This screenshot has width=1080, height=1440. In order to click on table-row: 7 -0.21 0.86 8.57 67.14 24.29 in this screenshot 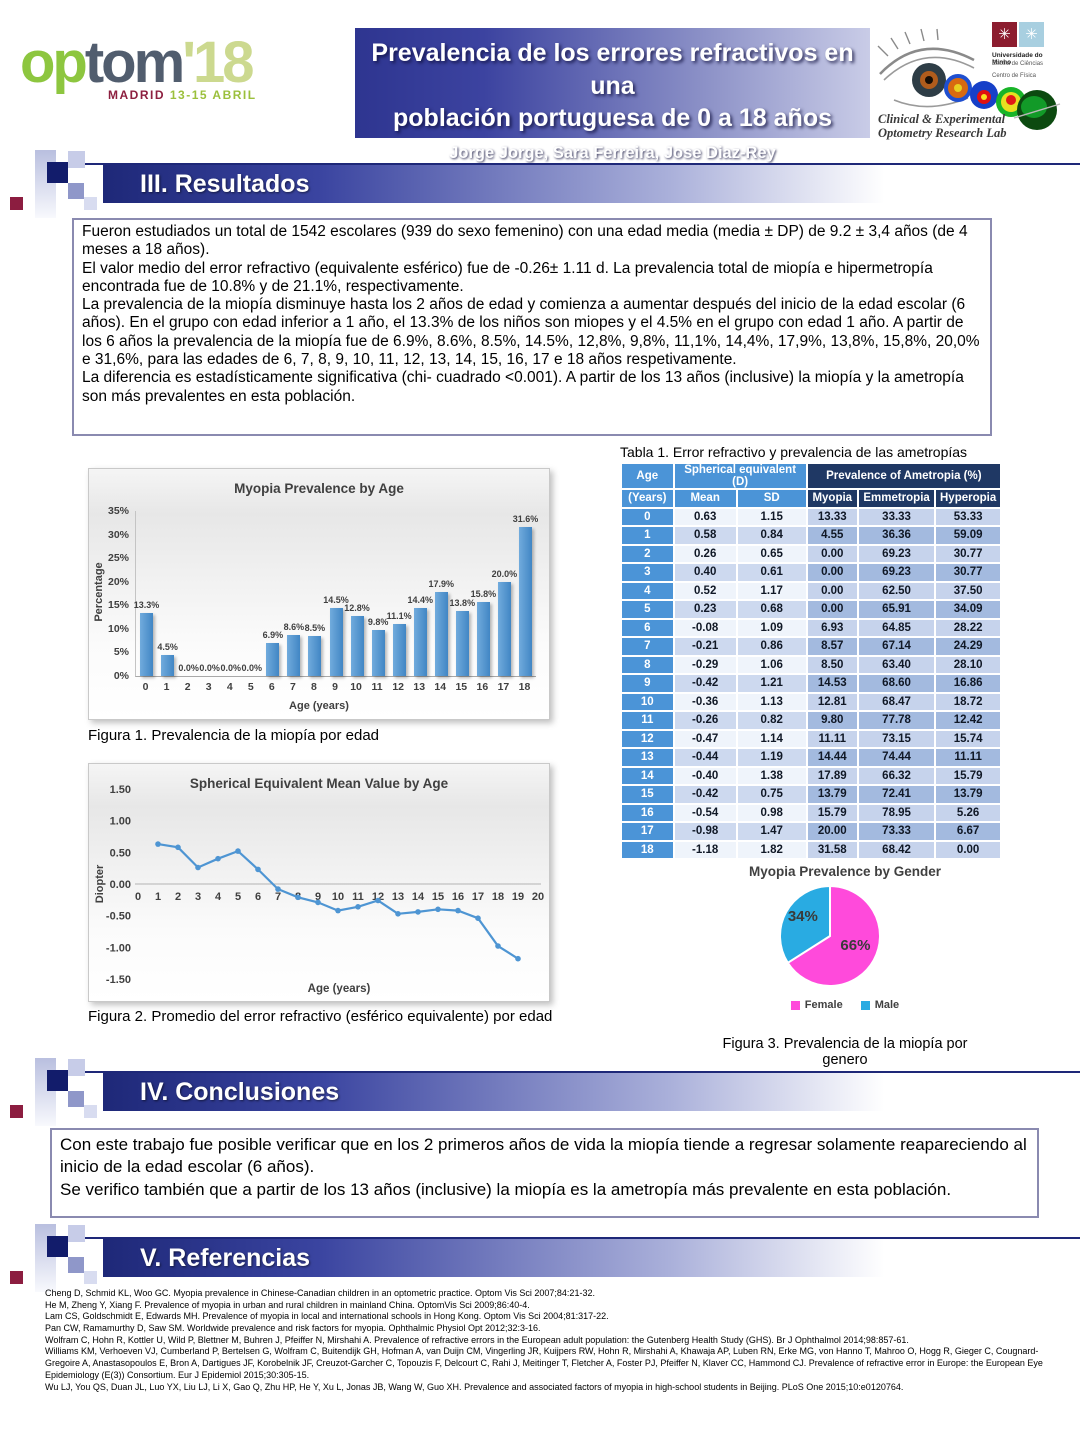, I will do `click(811, 646)`.